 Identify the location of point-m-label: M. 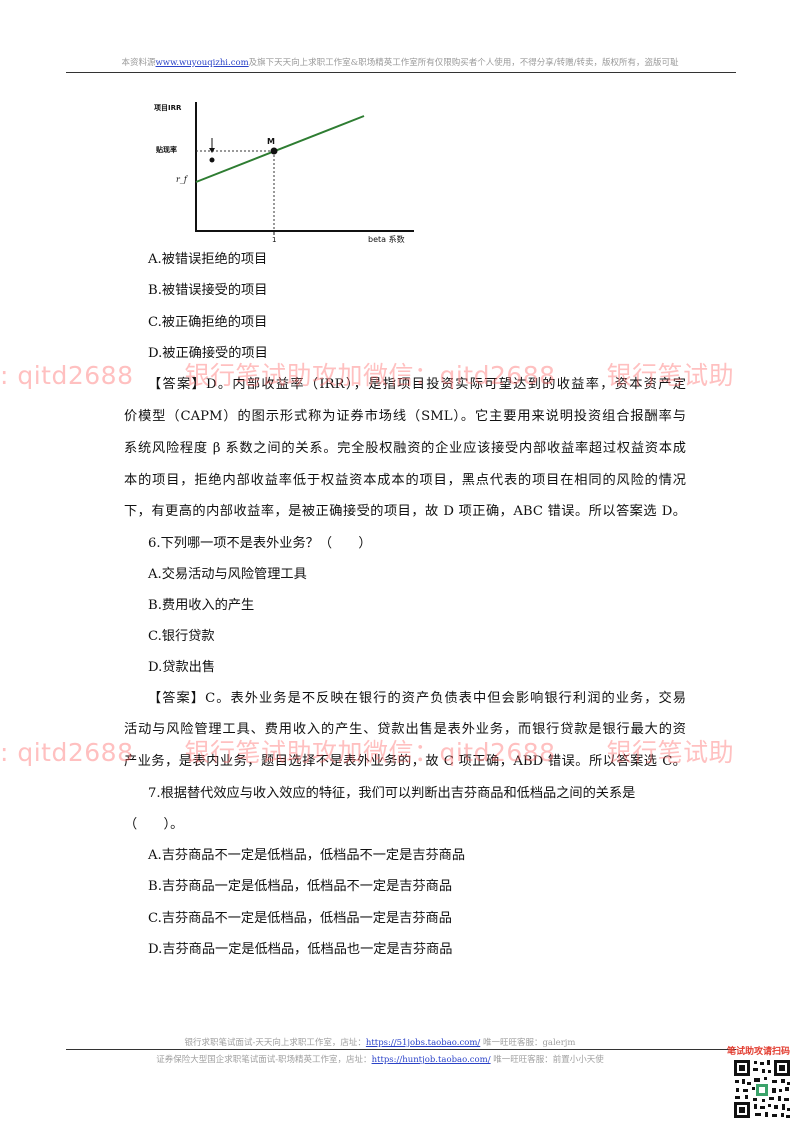
(271, 141).